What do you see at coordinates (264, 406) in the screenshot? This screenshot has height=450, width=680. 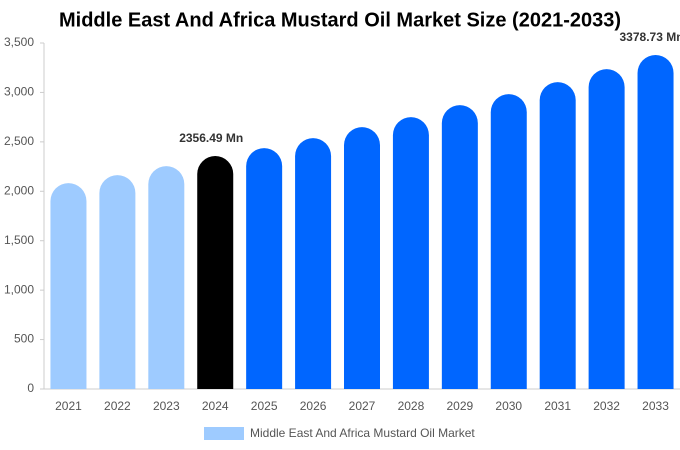 I see `x-tick-label: 2025` at bounding box center [264, 406].